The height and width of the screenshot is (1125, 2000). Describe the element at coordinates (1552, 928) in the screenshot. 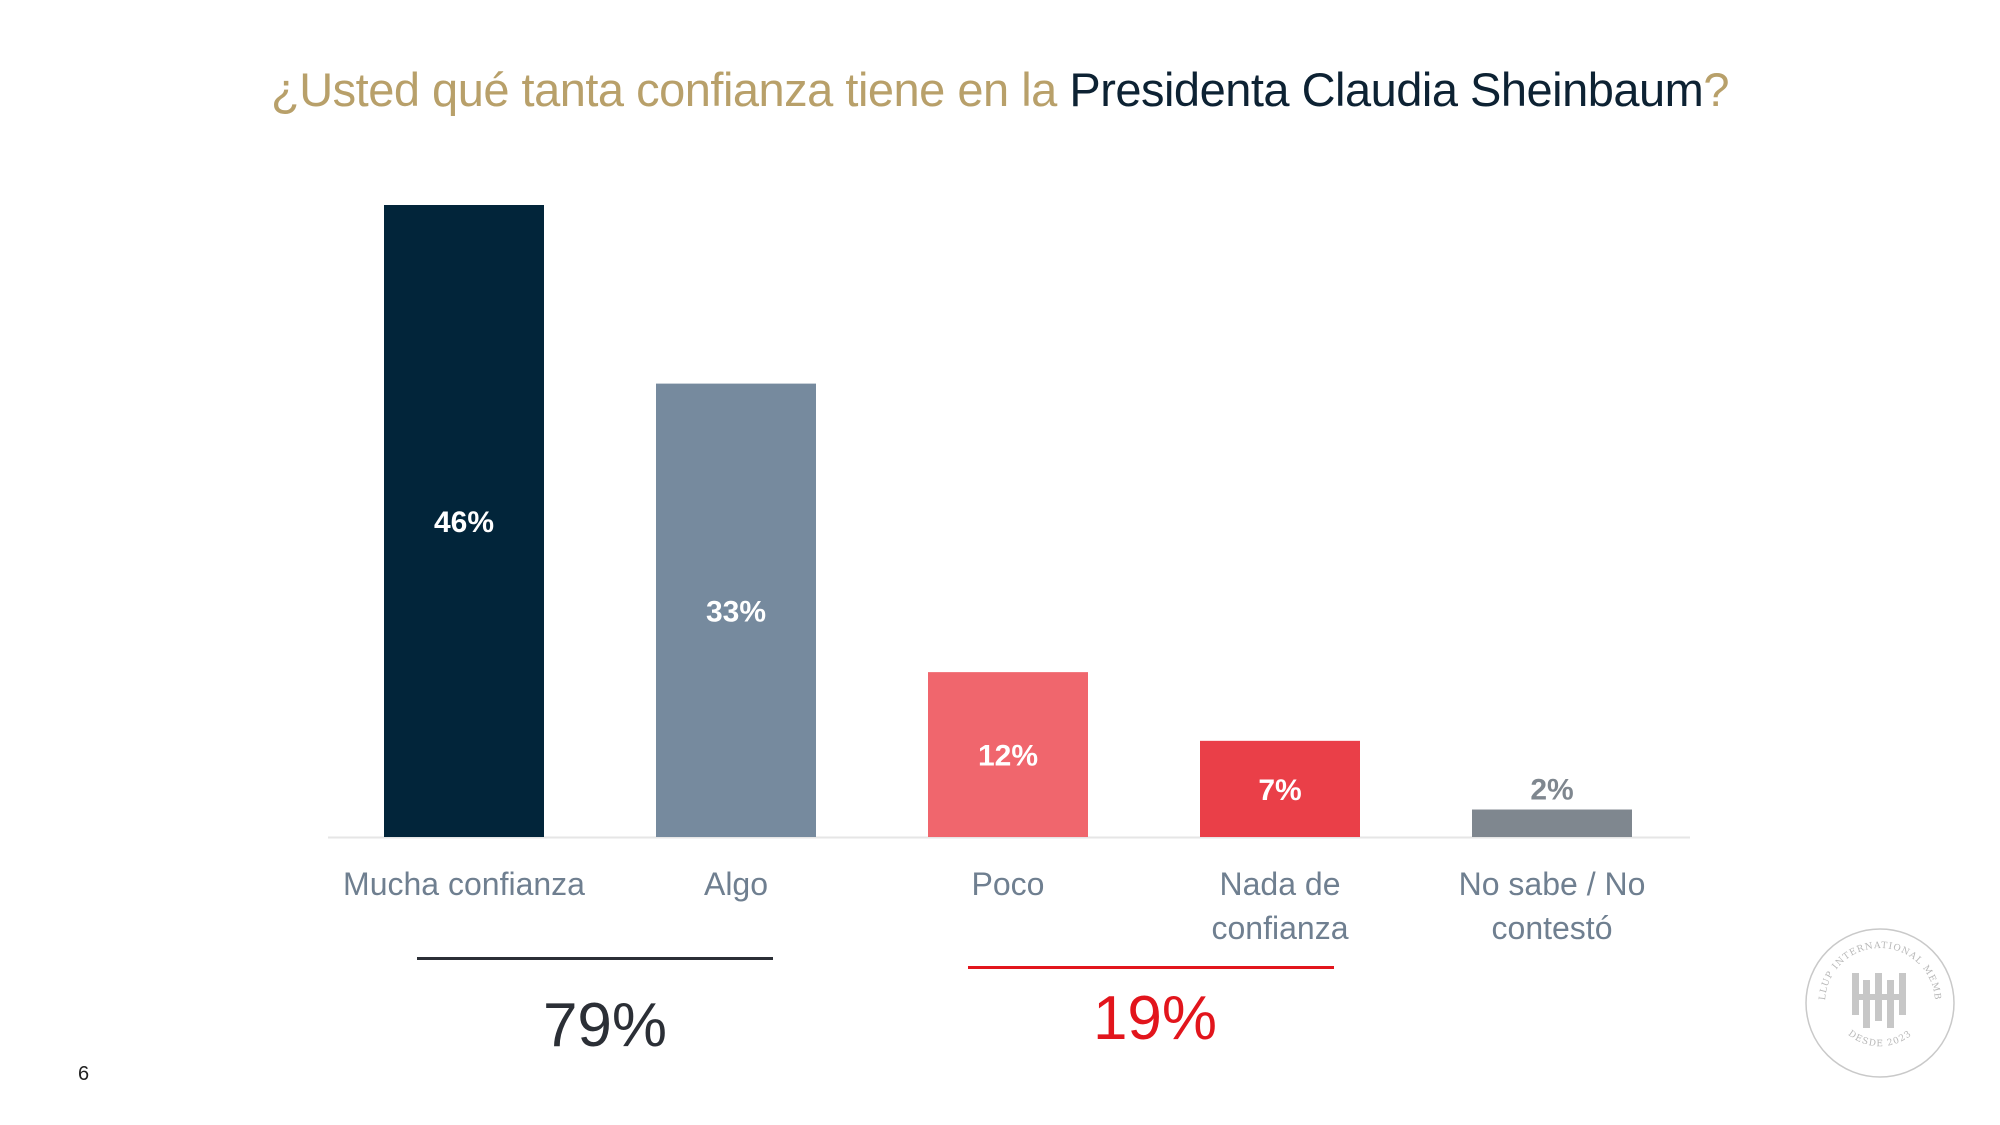

I see `category-label-line: contestó` at that location.